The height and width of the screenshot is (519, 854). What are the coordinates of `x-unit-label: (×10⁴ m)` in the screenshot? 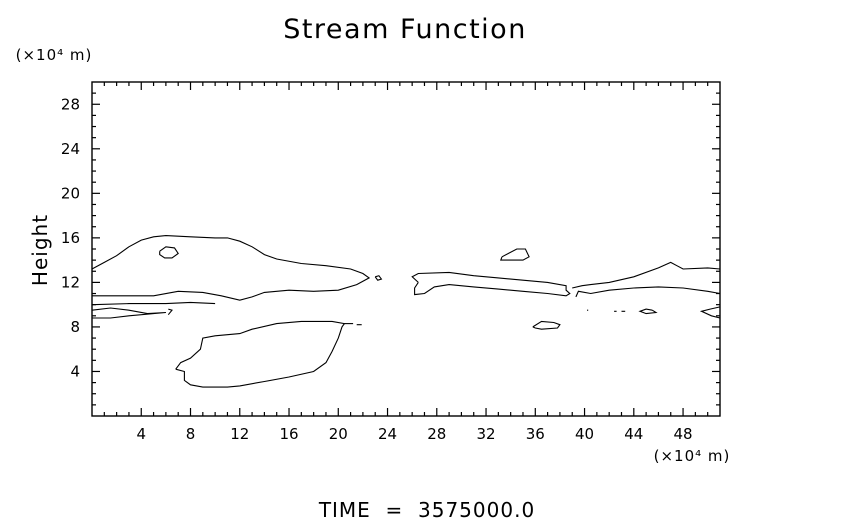 It's located at (692, 456).